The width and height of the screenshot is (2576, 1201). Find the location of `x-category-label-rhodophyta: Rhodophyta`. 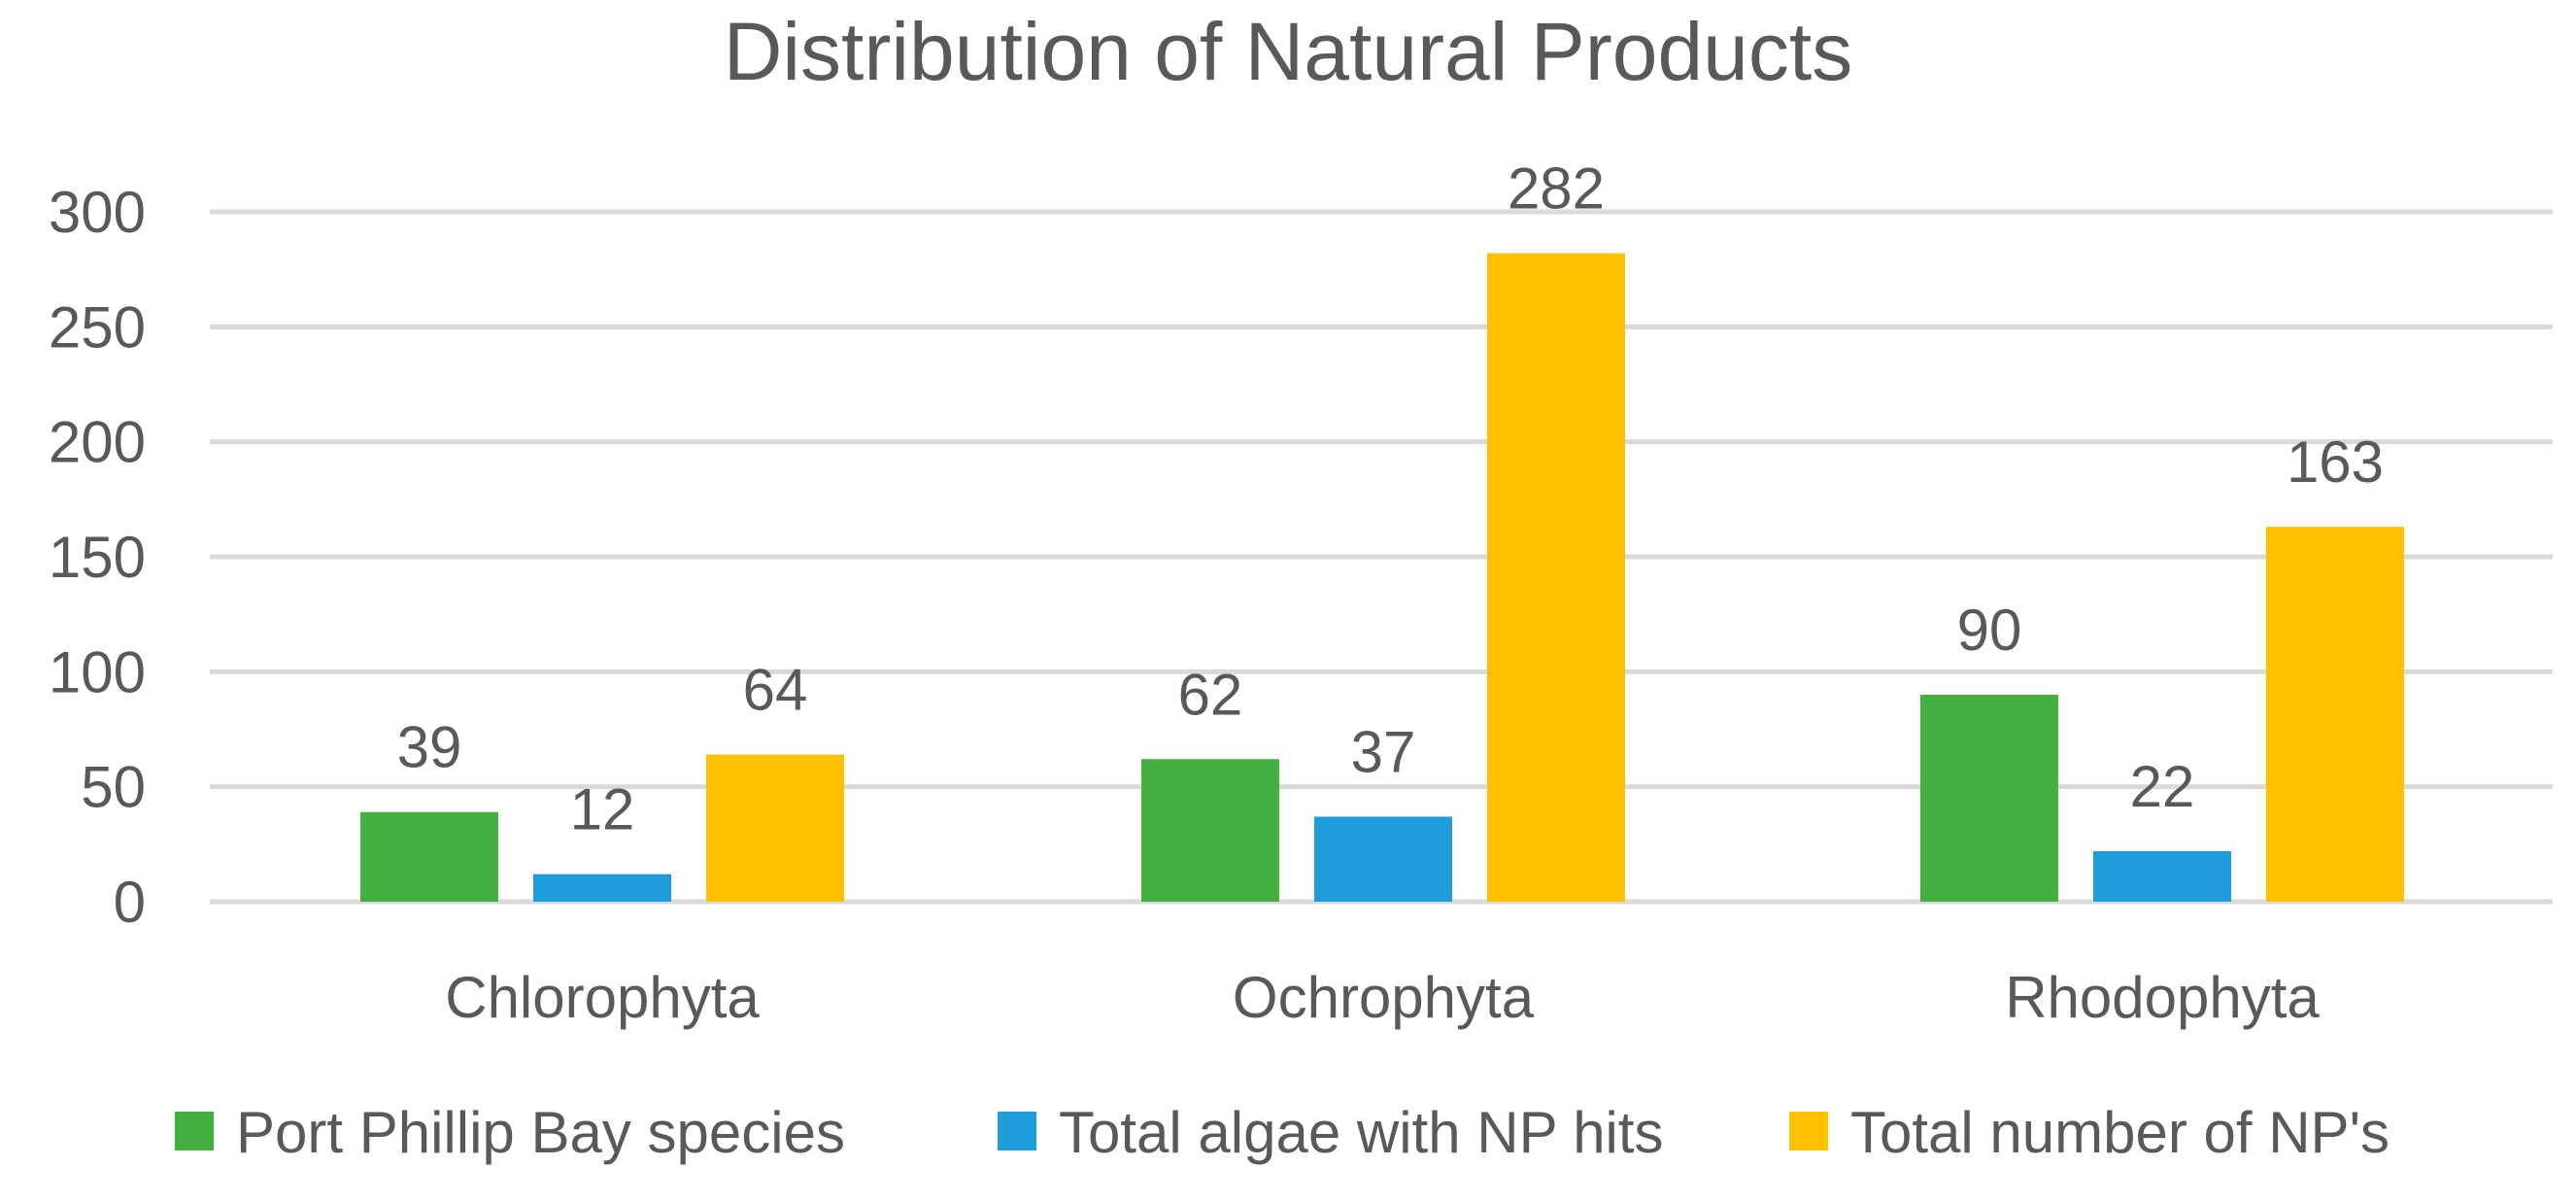

x-category-label-rhodophyta: Rhodophyta is located at coordinates (2162, 998).